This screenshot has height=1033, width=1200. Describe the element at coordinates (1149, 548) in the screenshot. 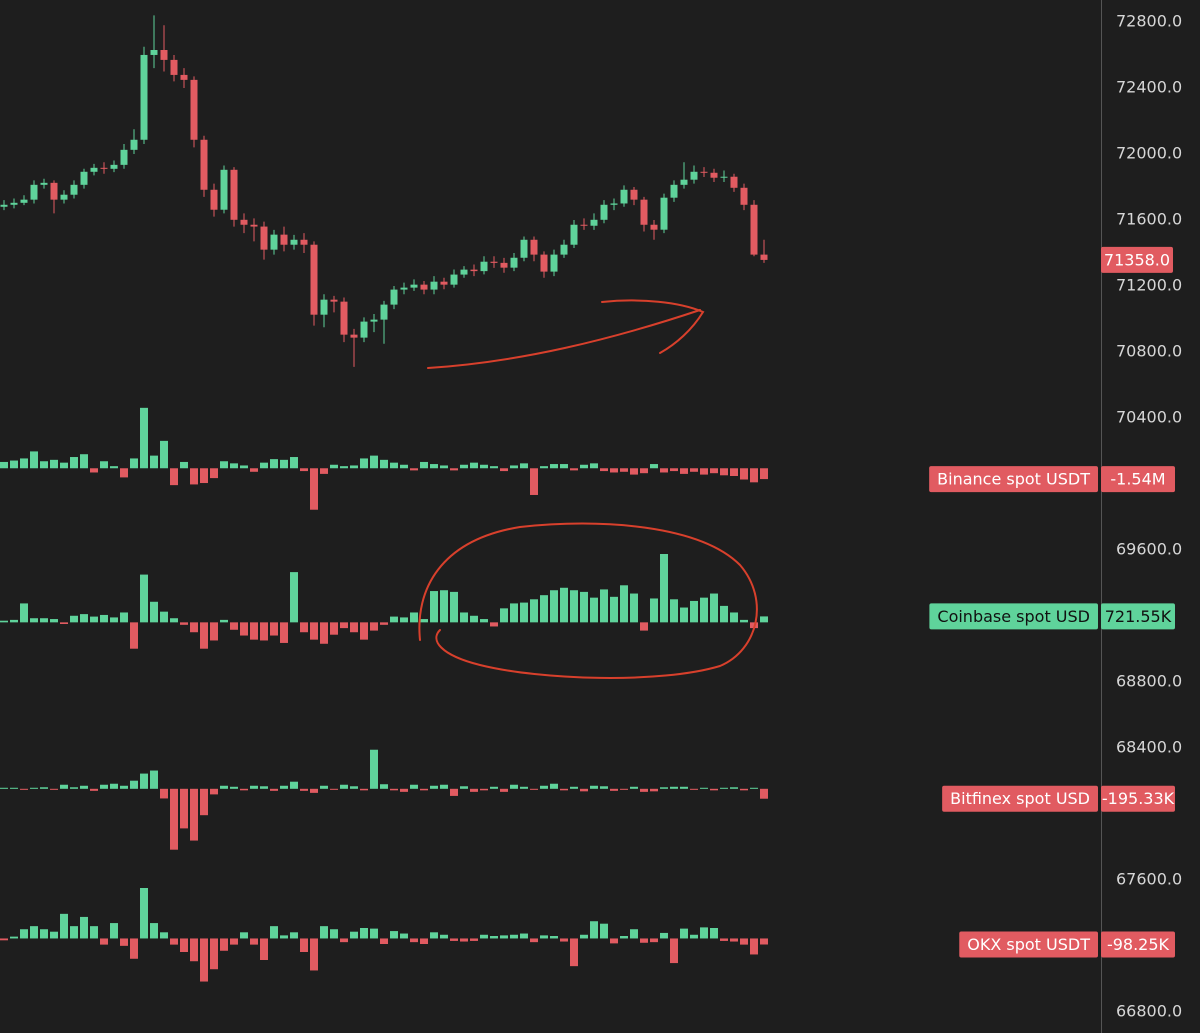

I see `y-tick-label: 69600.0` at that location.